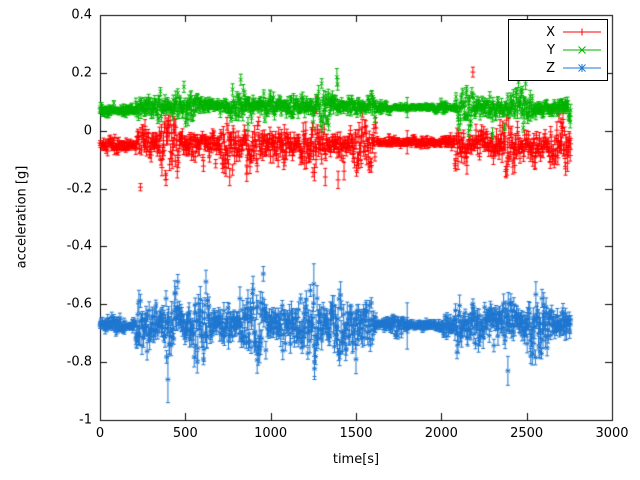  I want to click on x-axis-label: time[s], so click(356, 459).